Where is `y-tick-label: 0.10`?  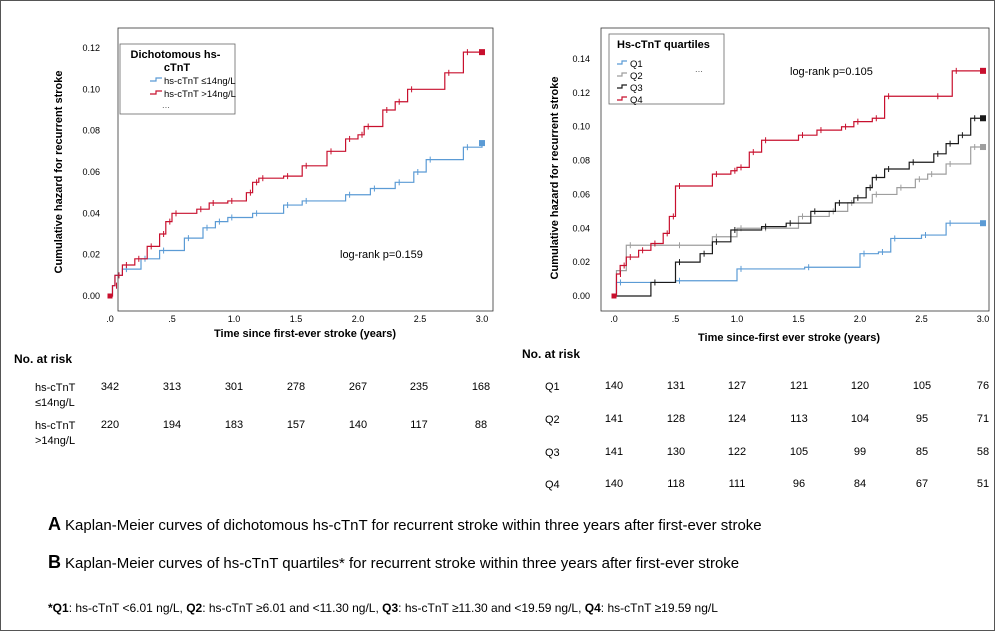 y-tick-label: 0.10 is located at coordinates (91, 89).